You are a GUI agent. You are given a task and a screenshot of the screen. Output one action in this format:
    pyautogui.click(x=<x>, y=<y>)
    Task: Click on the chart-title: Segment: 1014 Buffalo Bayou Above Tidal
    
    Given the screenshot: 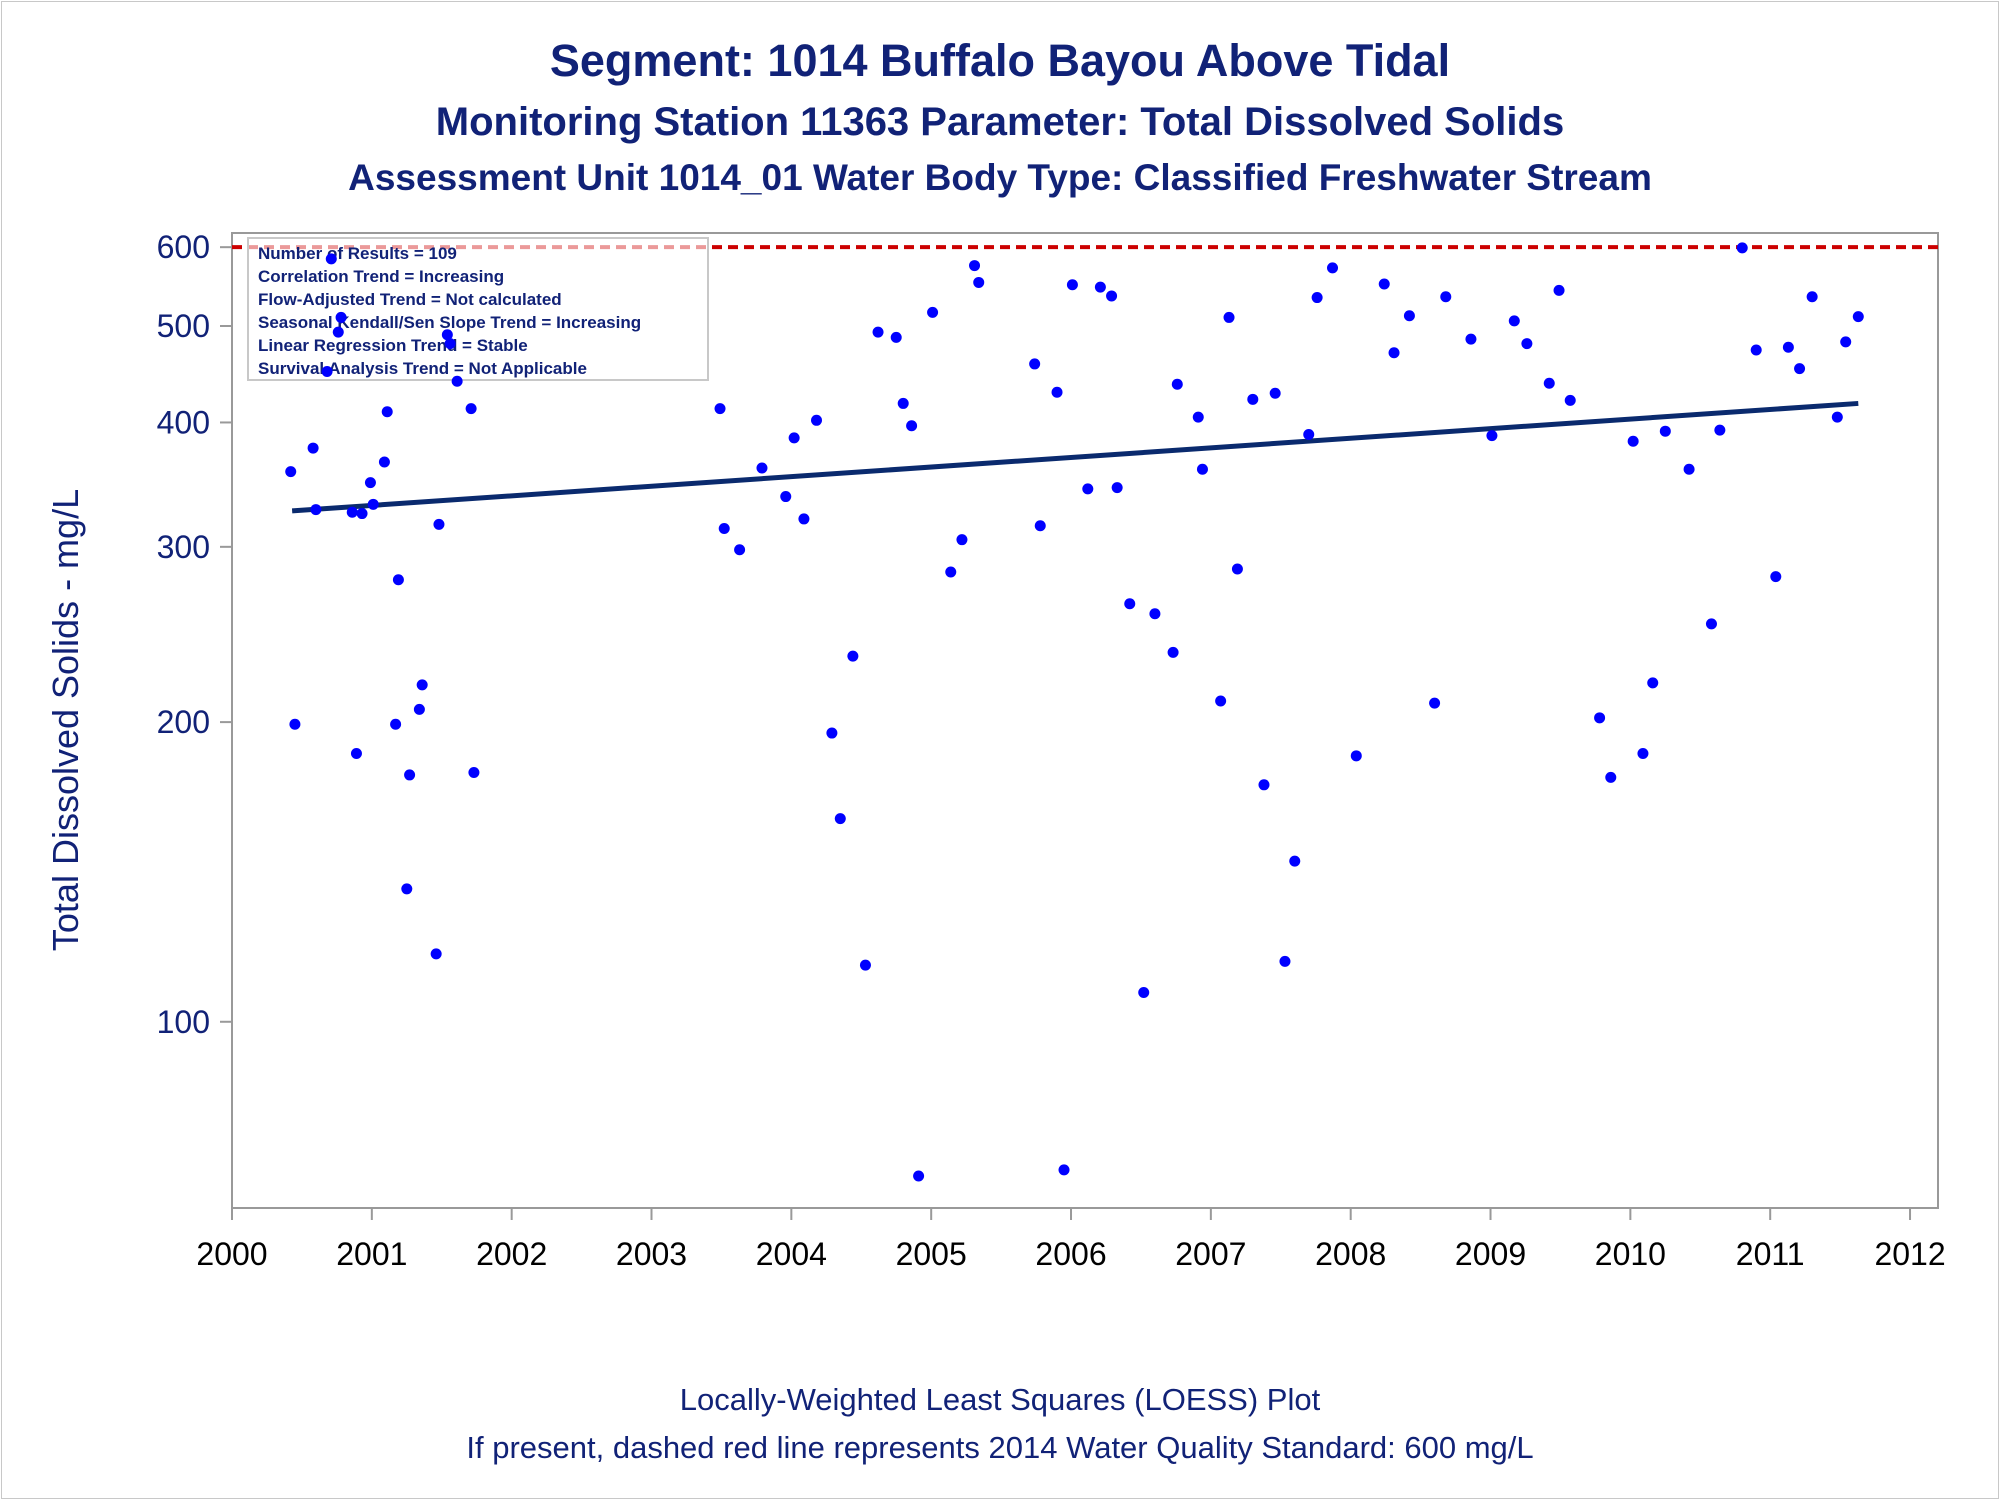 What is the action you would take?
    pyautogui.click(x=1000, y=60)
    